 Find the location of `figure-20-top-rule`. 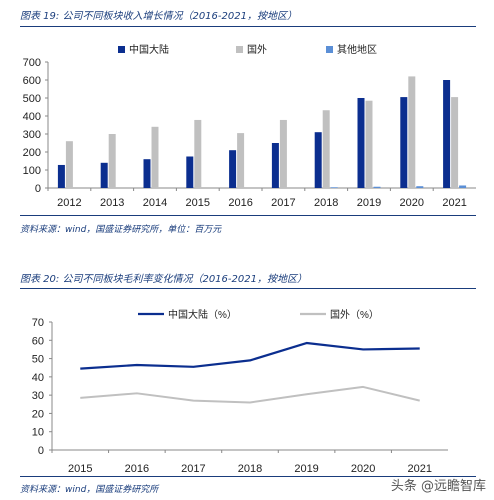

figure-20-top-rule is located at coordinates (248, 288).